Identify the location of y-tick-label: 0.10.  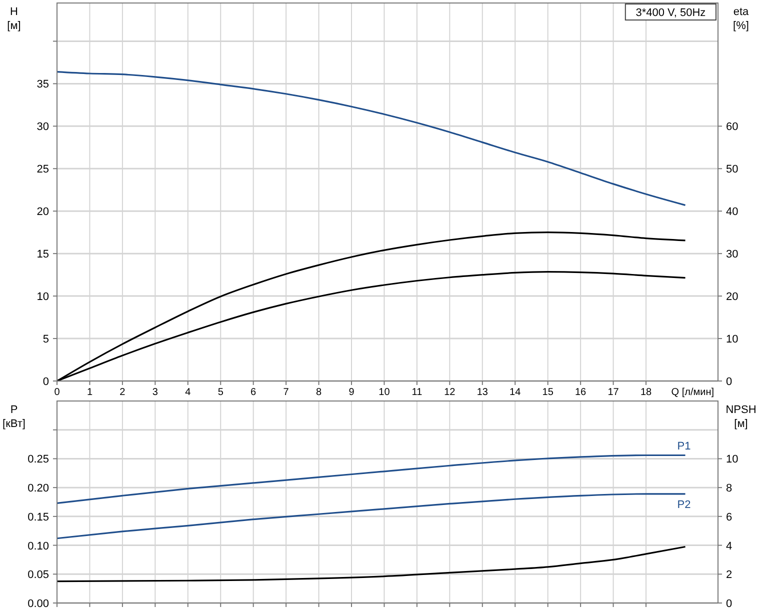
(38, 546).